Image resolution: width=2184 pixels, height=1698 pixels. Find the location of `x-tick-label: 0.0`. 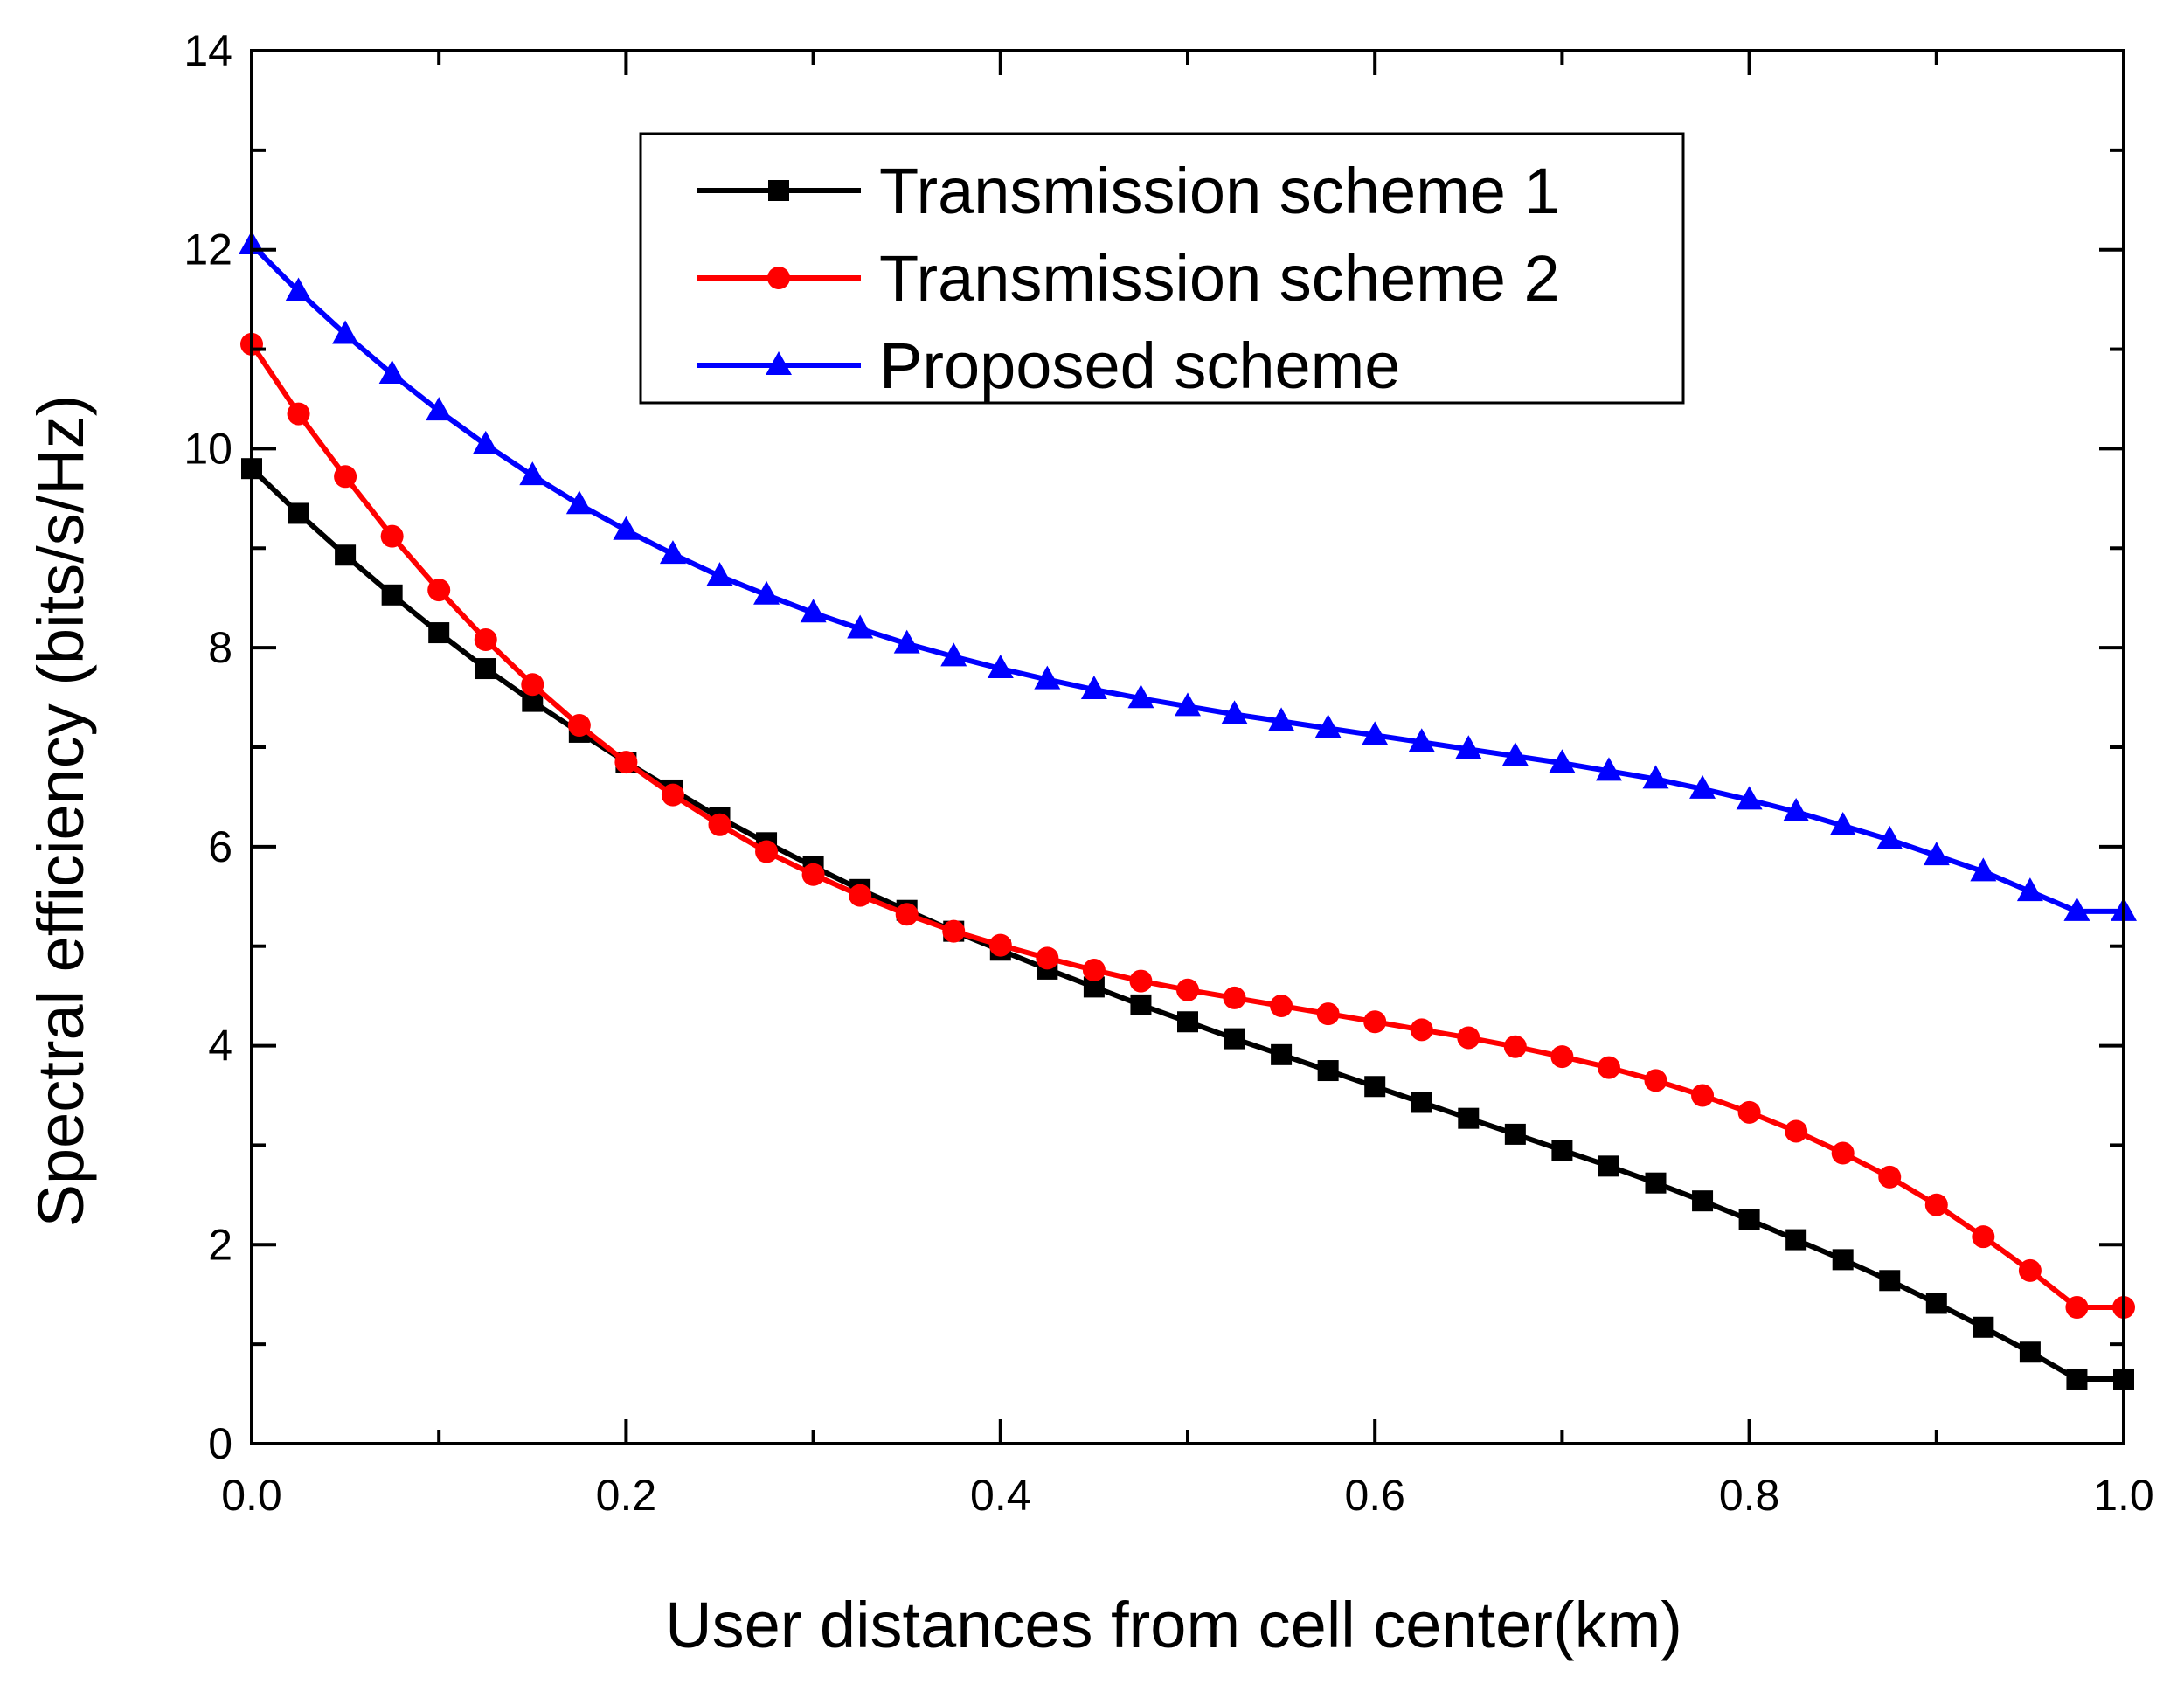

x-tick-label: 0.0 is located at coordinates (251, 1495).